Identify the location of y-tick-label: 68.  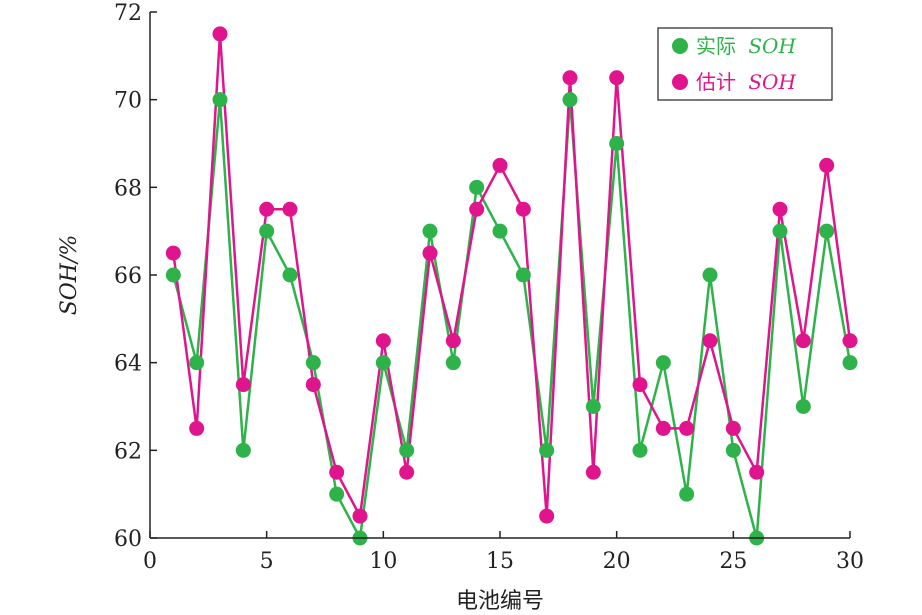
(128, 188).